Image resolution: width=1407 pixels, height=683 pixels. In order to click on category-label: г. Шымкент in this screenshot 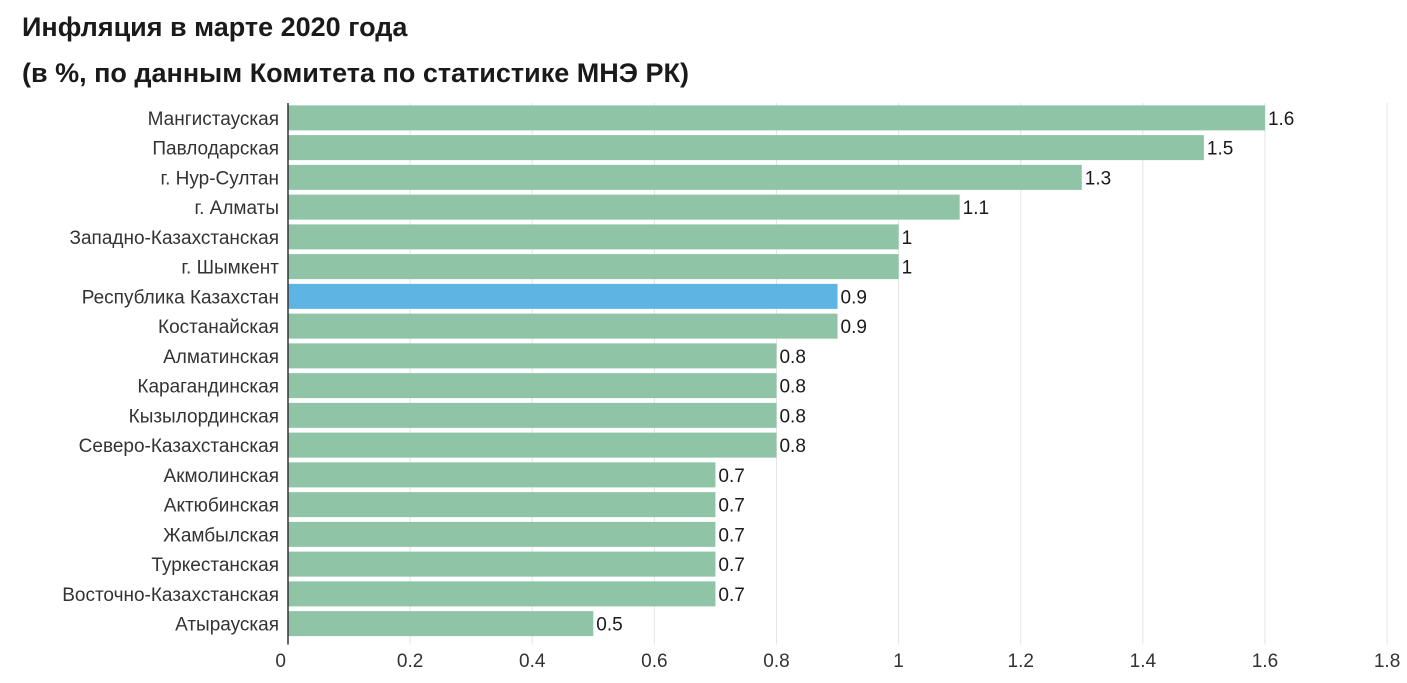, I will do `click(230, 268)`.